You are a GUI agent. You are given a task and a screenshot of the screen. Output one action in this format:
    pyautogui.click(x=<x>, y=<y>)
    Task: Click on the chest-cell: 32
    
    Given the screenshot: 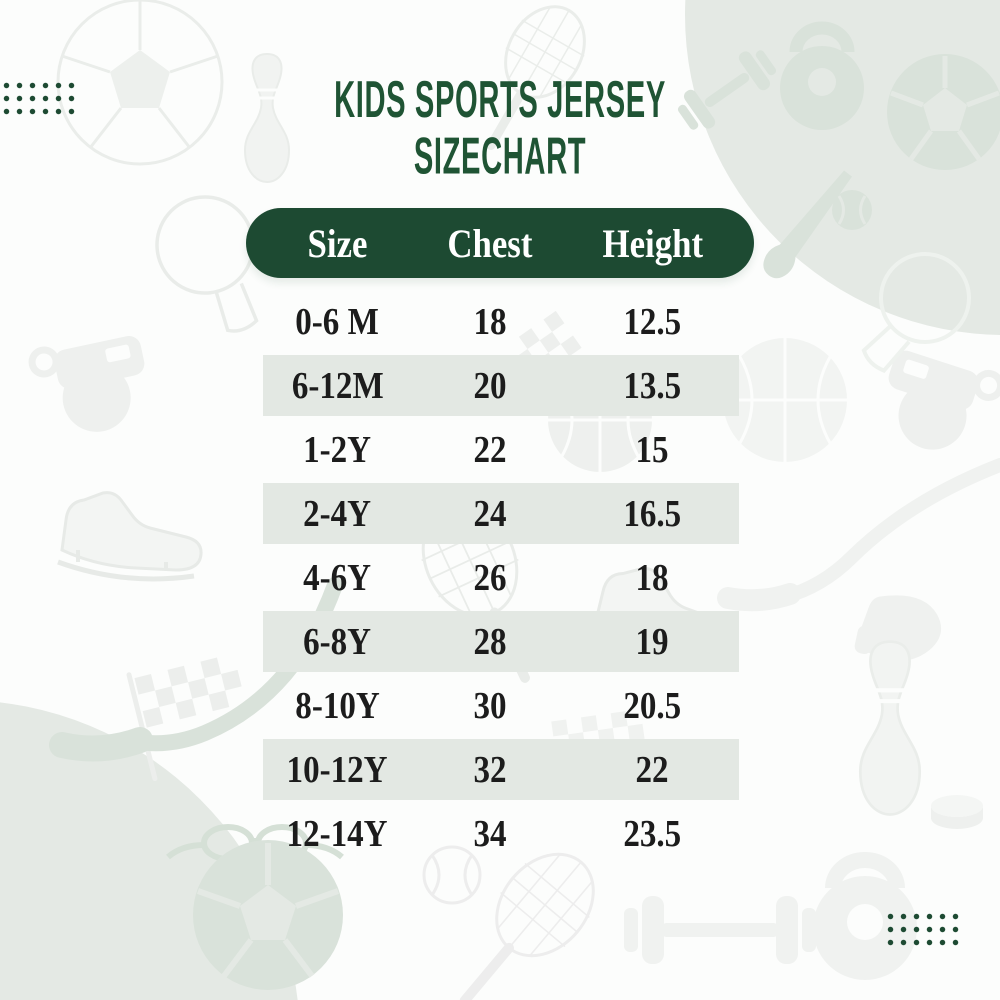 What is the action you would take?
    pyautogui.click(x=490, y=770)
    